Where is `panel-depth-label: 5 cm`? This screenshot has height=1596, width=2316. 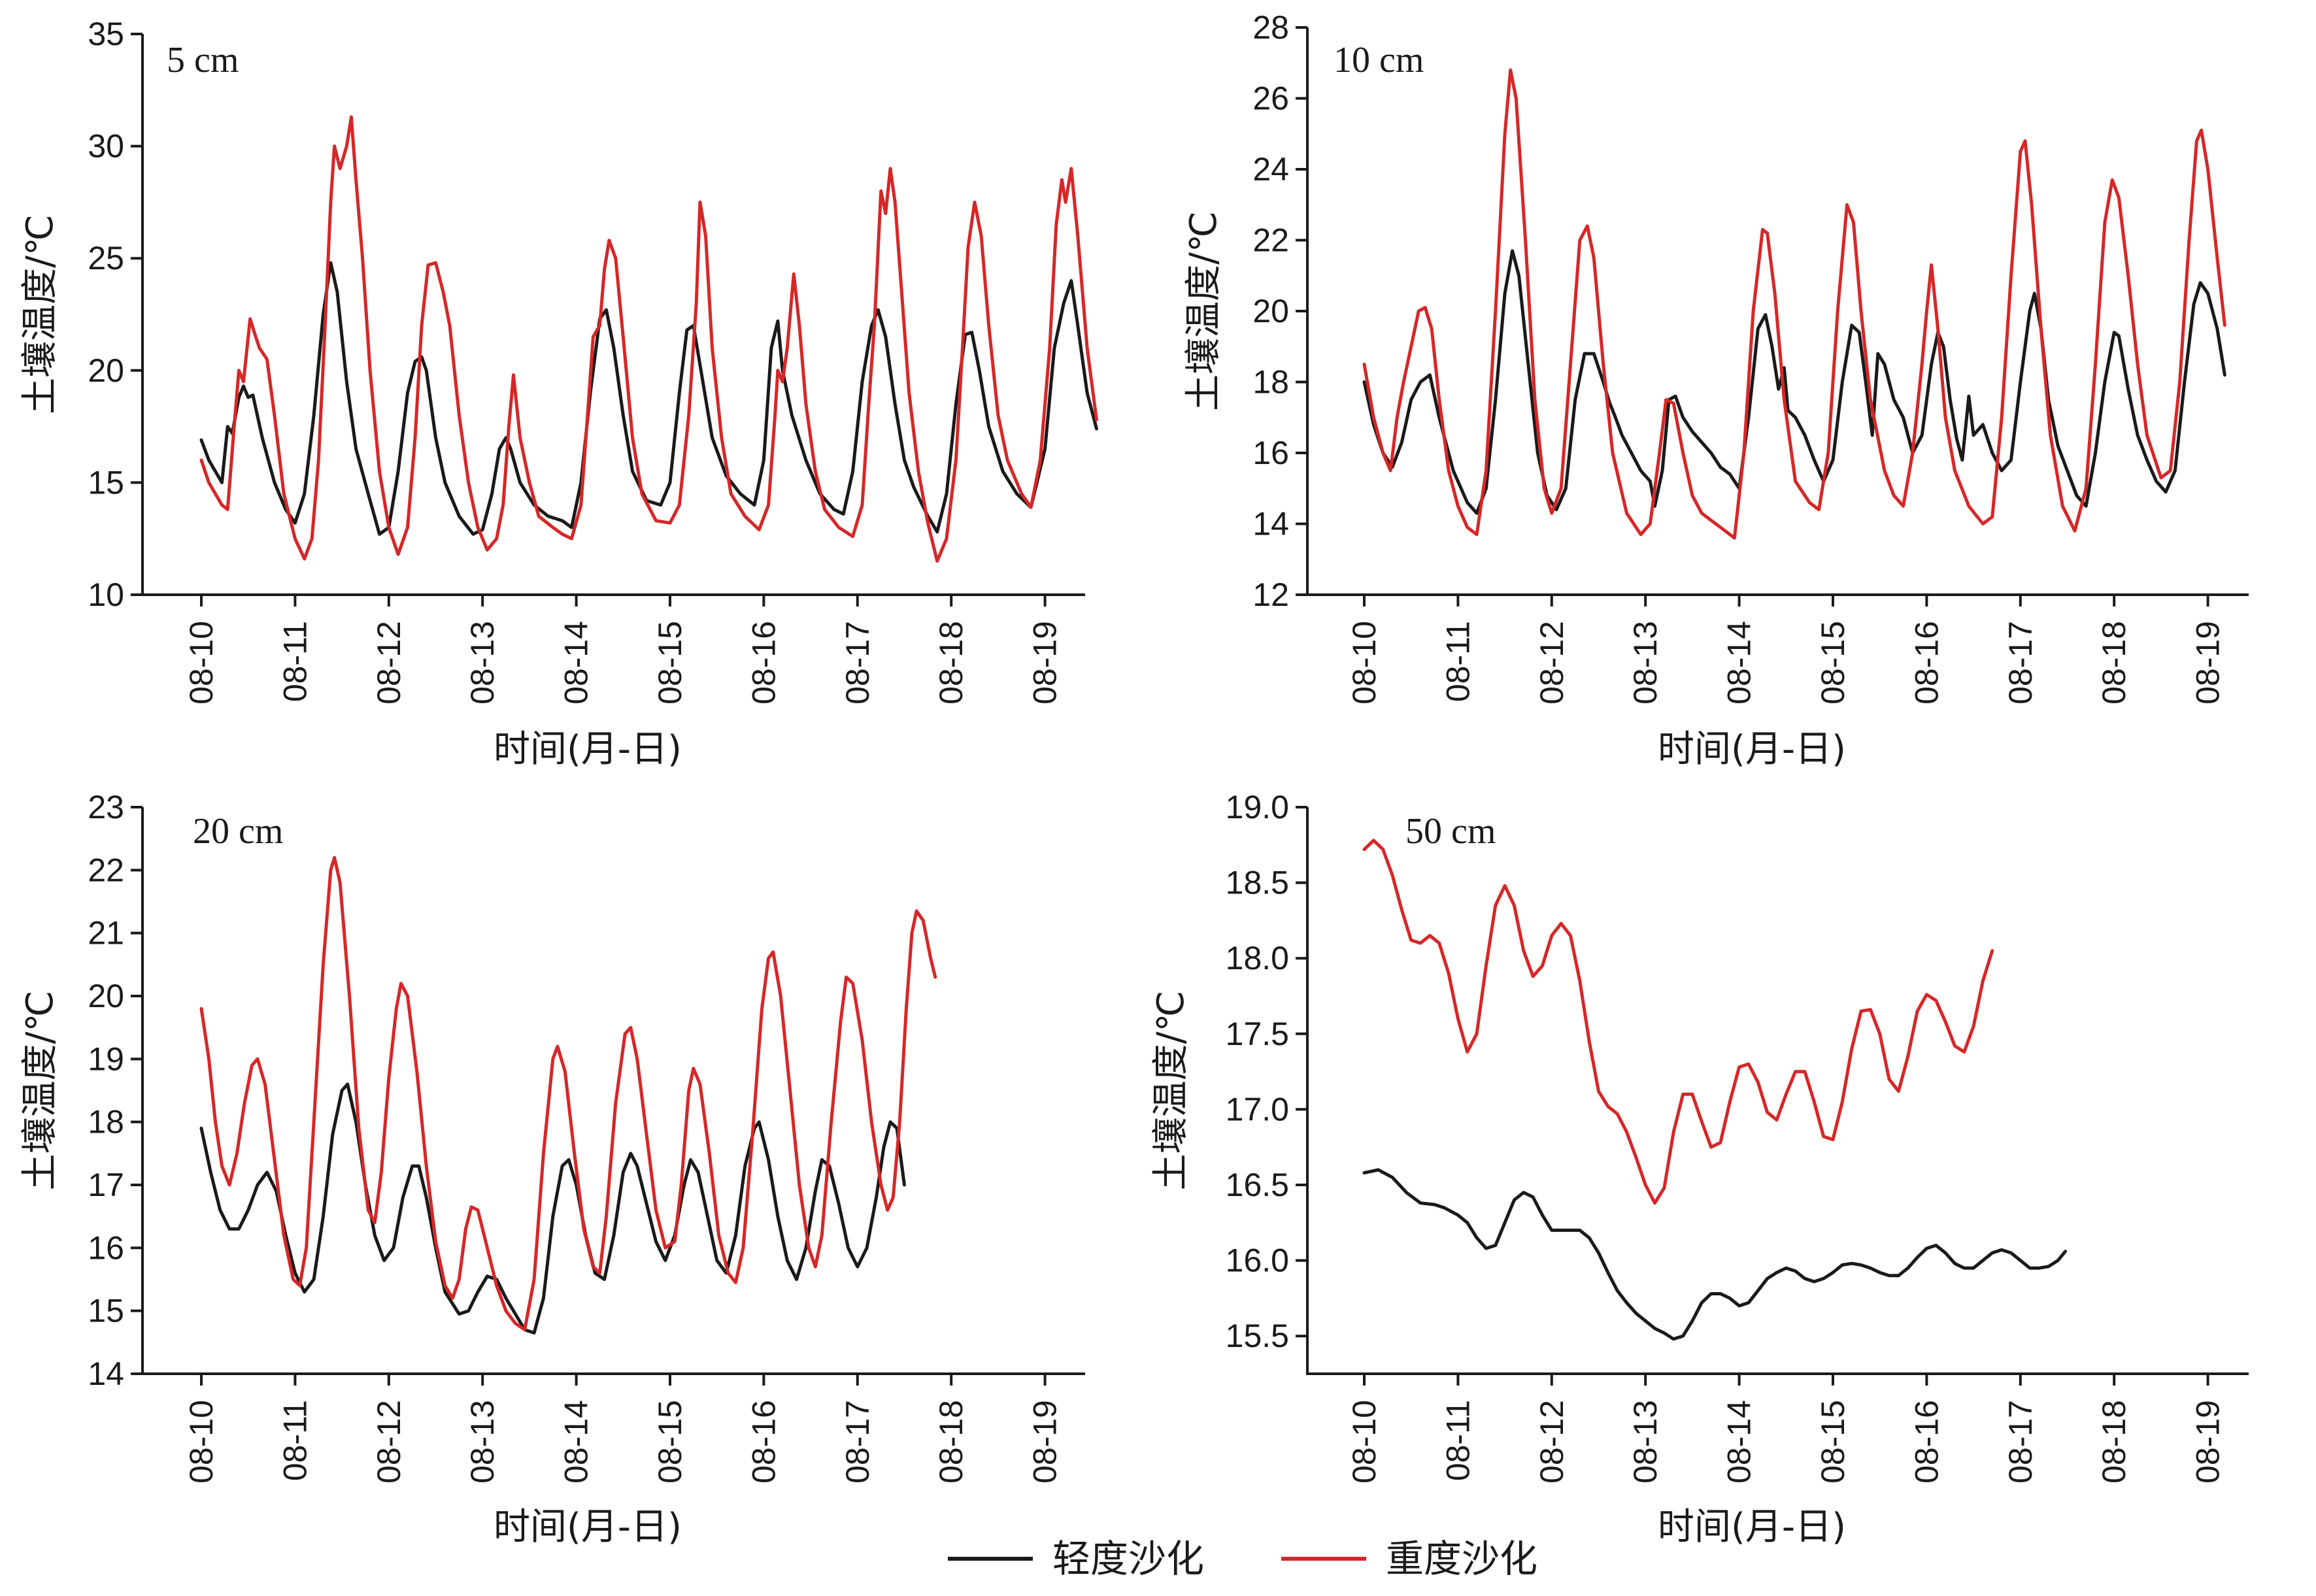
panel-depth-label: 5 cm is located at coordinates (203, 60).